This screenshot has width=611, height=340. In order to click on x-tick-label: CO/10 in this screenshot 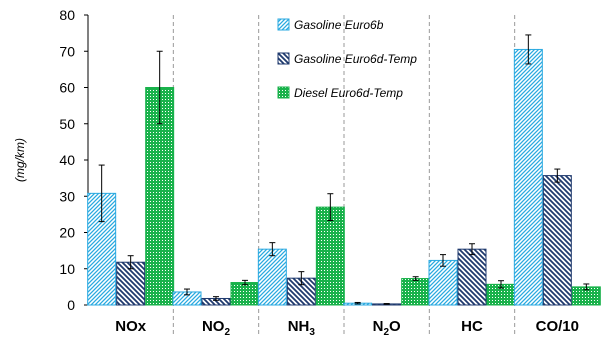, I will do `click(557, 326)`.